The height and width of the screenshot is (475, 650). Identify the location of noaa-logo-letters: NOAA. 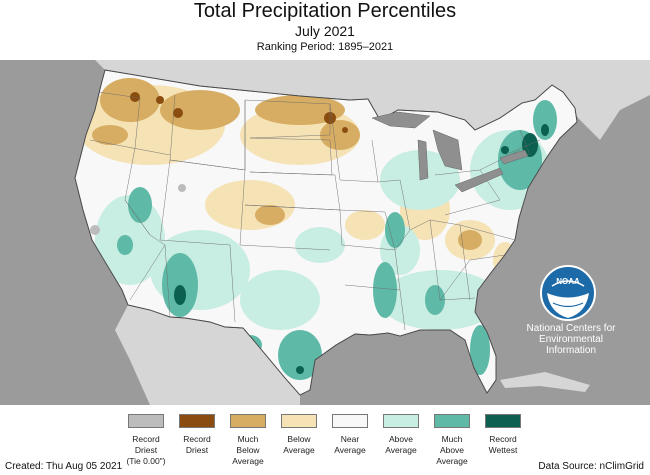
(568, 281).